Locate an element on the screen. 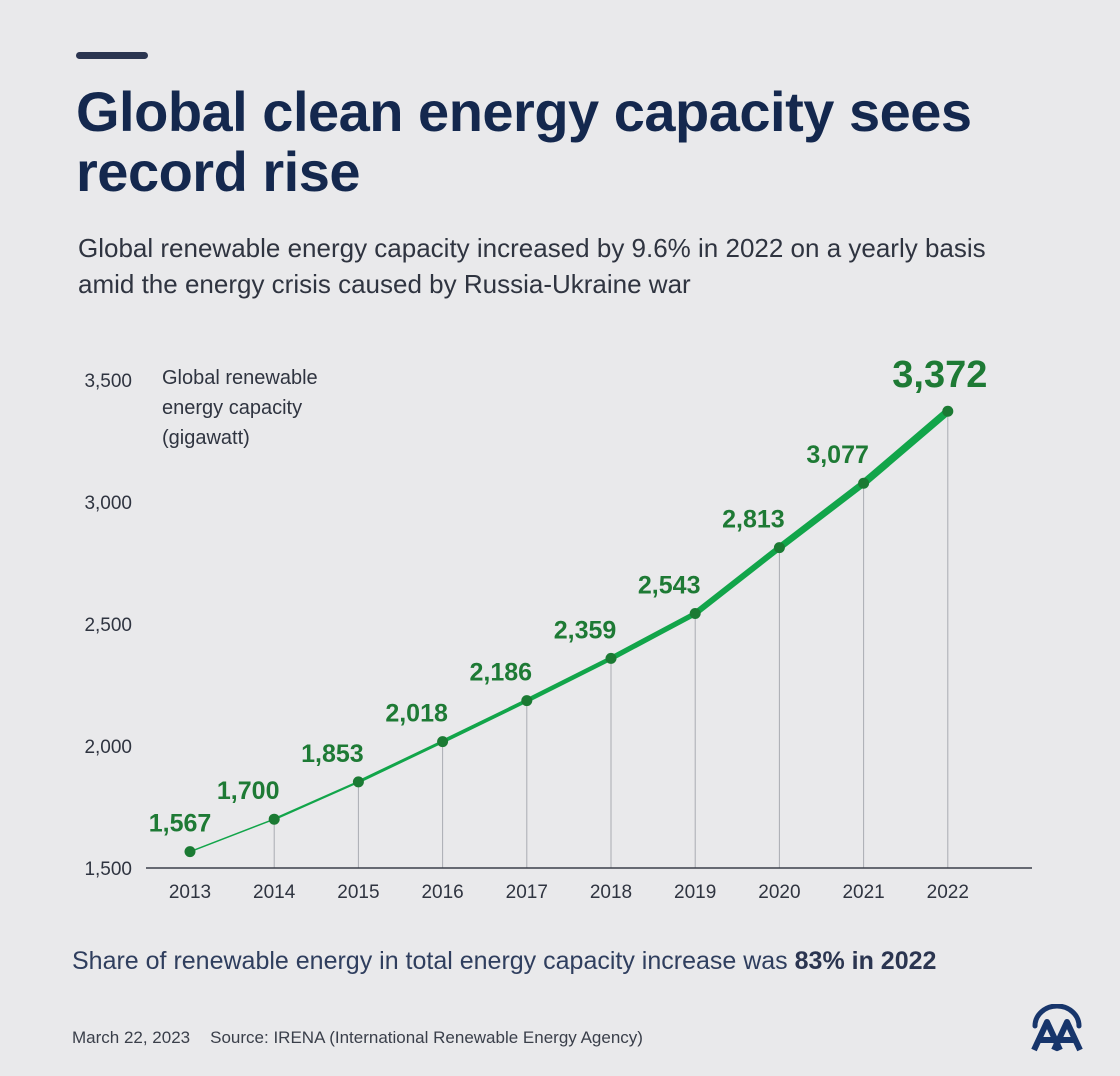 This screenshot has width=1120, height=1076. x-tick-label: 2017 is located at coordinates (527, 892).